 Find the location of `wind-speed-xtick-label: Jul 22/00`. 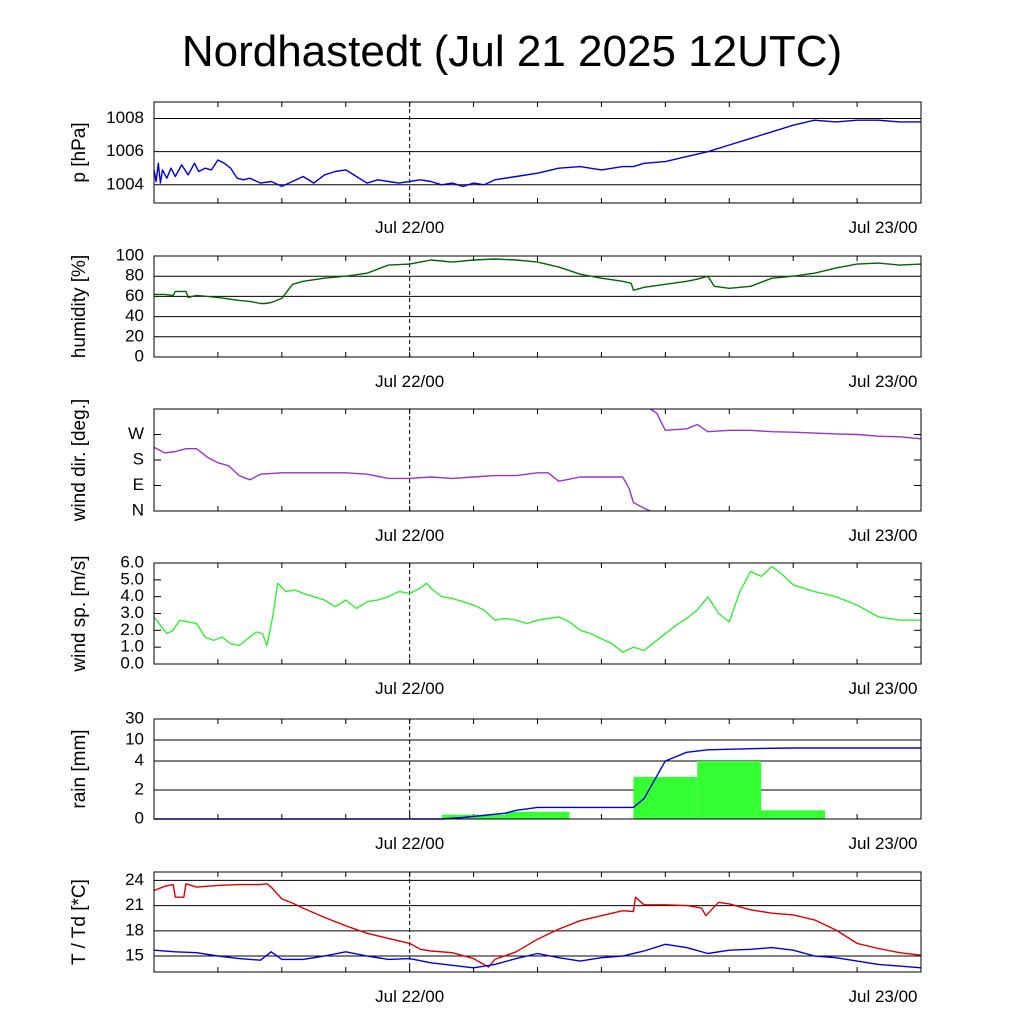

wind-speed-xtick-label: Jul 22/00 is located at coordinates (409, 688).